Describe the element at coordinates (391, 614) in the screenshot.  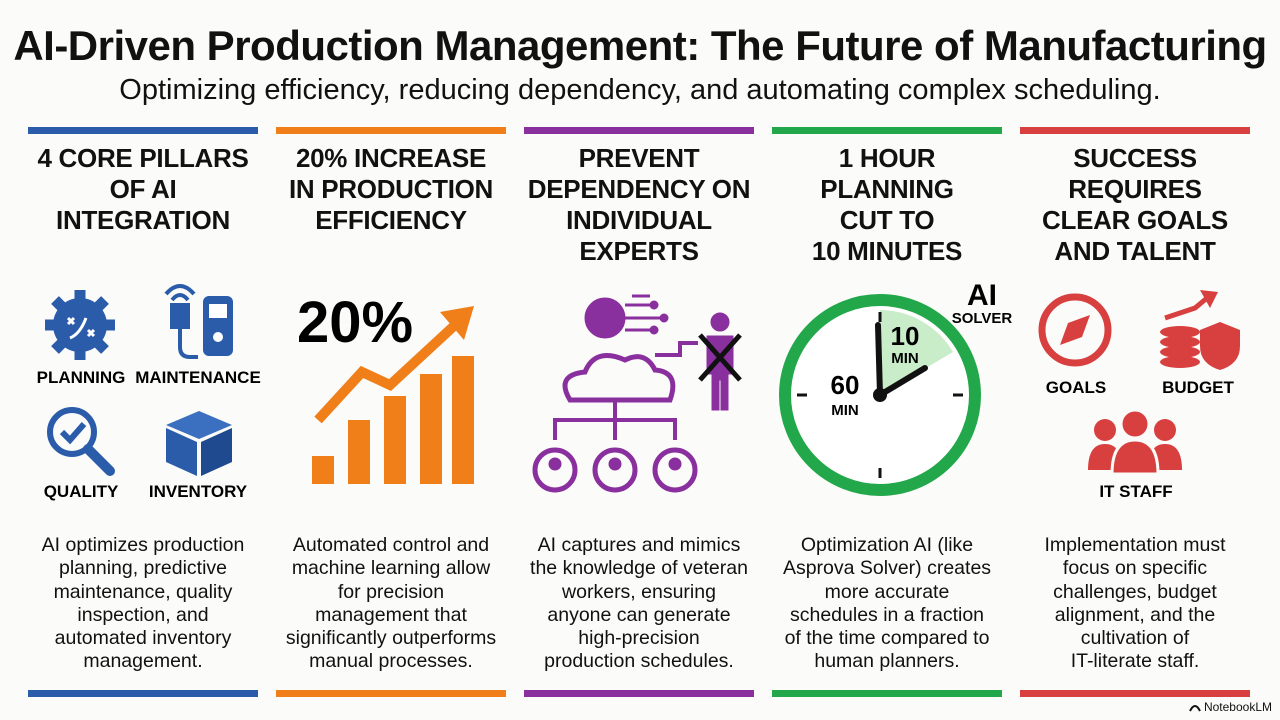
I see `body-line: management that` at that location.